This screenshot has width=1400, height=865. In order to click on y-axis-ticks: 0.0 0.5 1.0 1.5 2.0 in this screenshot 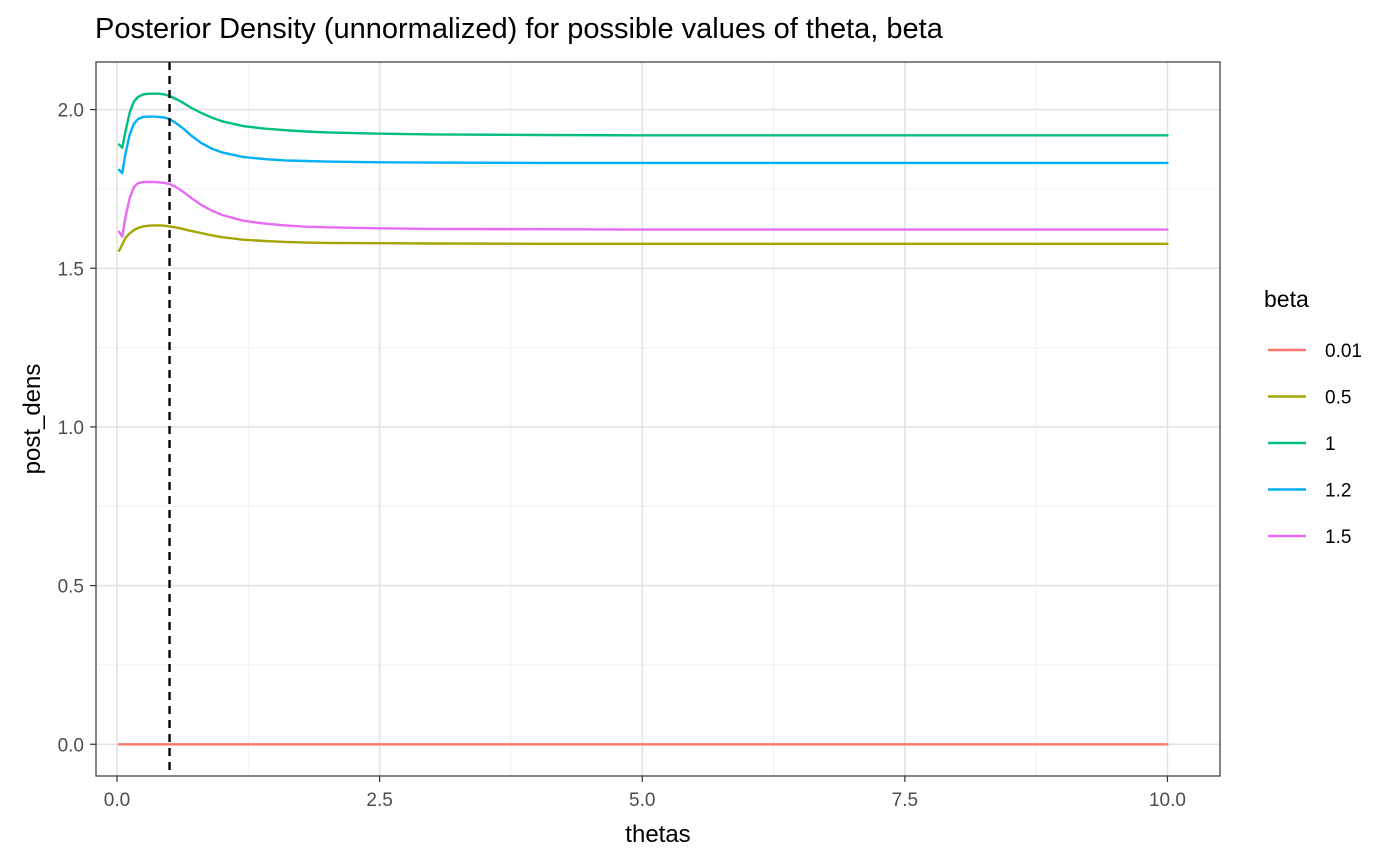, I will do `click(77, 428)`.